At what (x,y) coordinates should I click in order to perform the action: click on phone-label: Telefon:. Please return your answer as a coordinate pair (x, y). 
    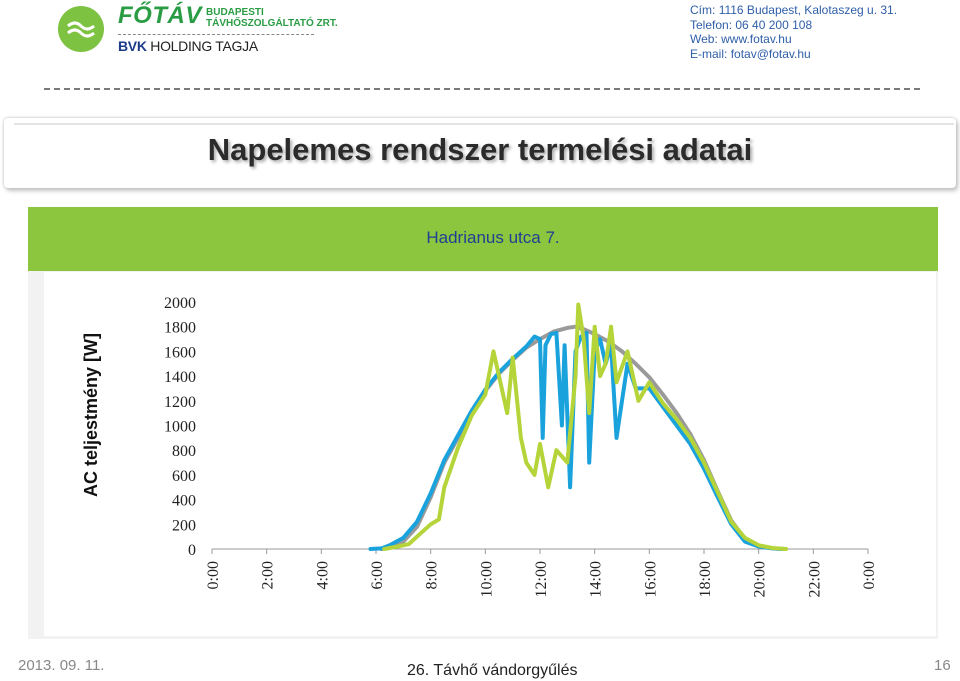
    Looking at the image, I should click on (711, 24).